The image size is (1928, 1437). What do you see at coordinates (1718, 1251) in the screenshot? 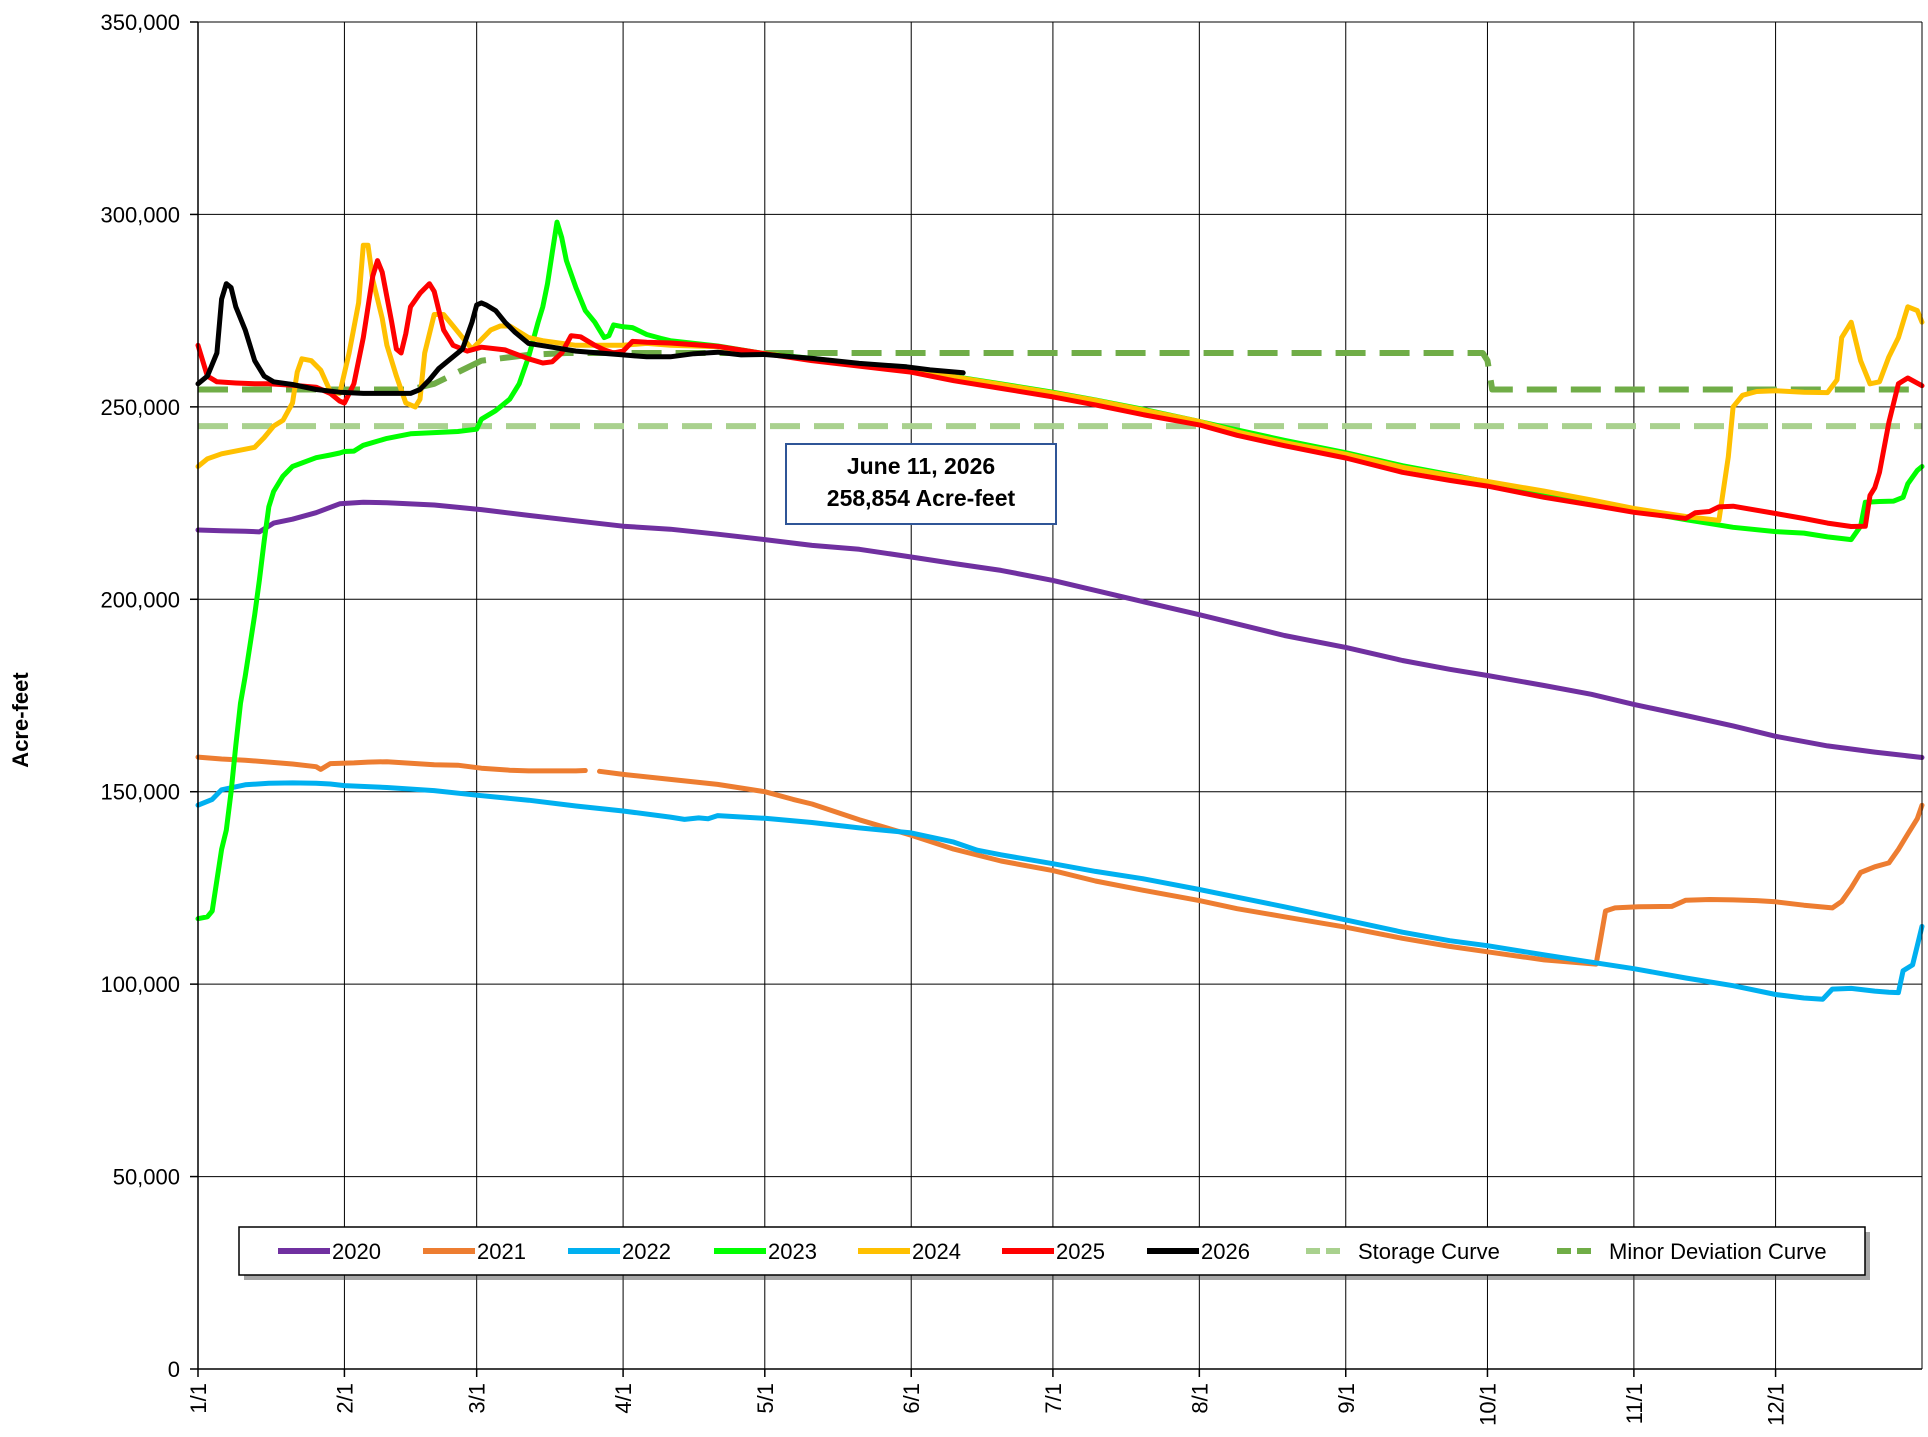
I see `legend-label: Minor Deviation Curve` at bounding box center [1718, 1251].